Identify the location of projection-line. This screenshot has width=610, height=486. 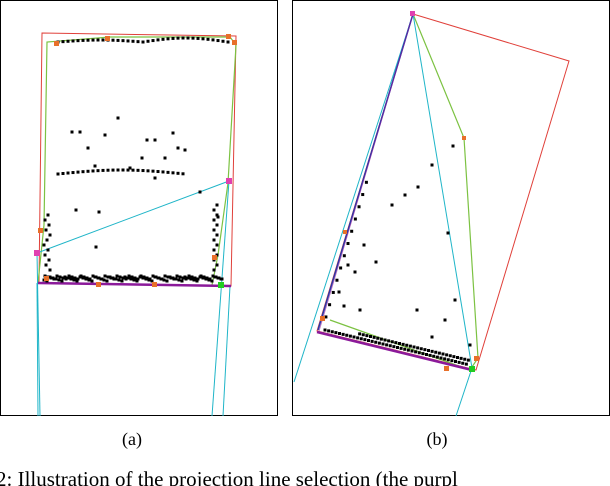
(134, 284).